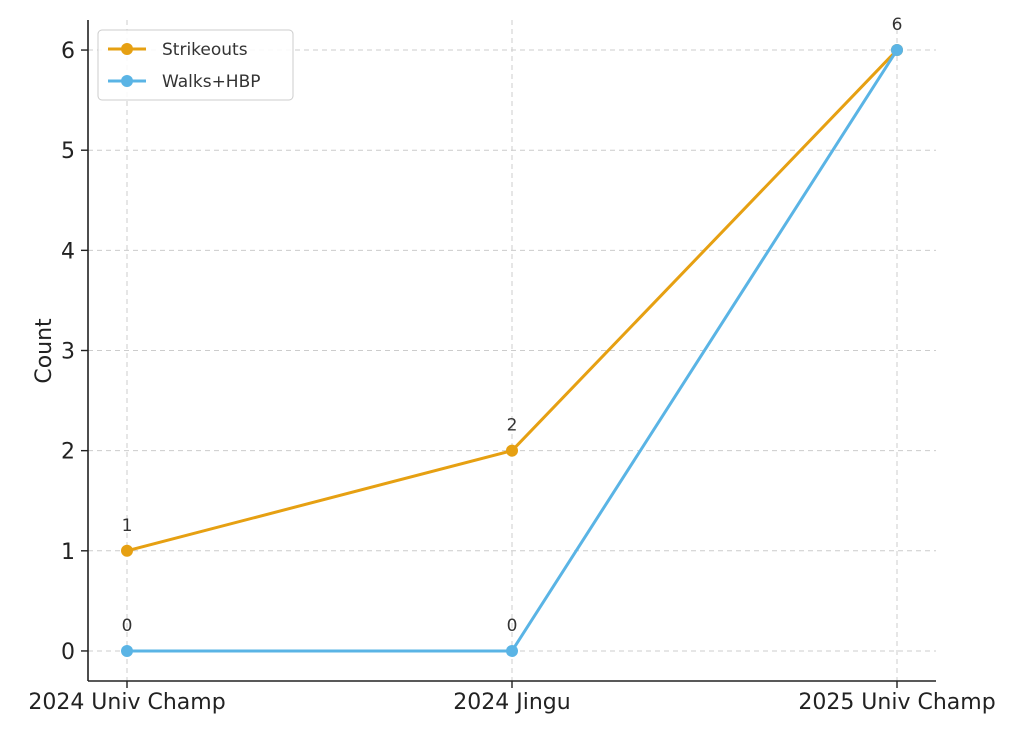  What do you see at coordinates (126, 702) in the screenshot?
I see `x-tick-label: 2024 Univ Champ` at bounding box center [126, 702].